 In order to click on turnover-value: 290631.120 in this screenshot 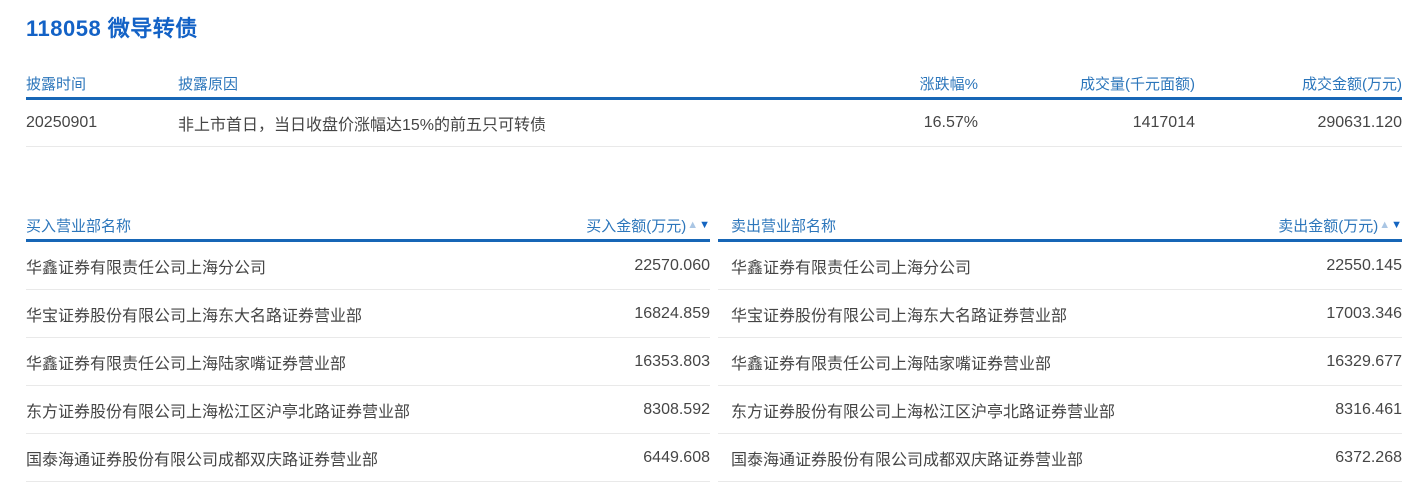, I will do `click(1359, 122)`.